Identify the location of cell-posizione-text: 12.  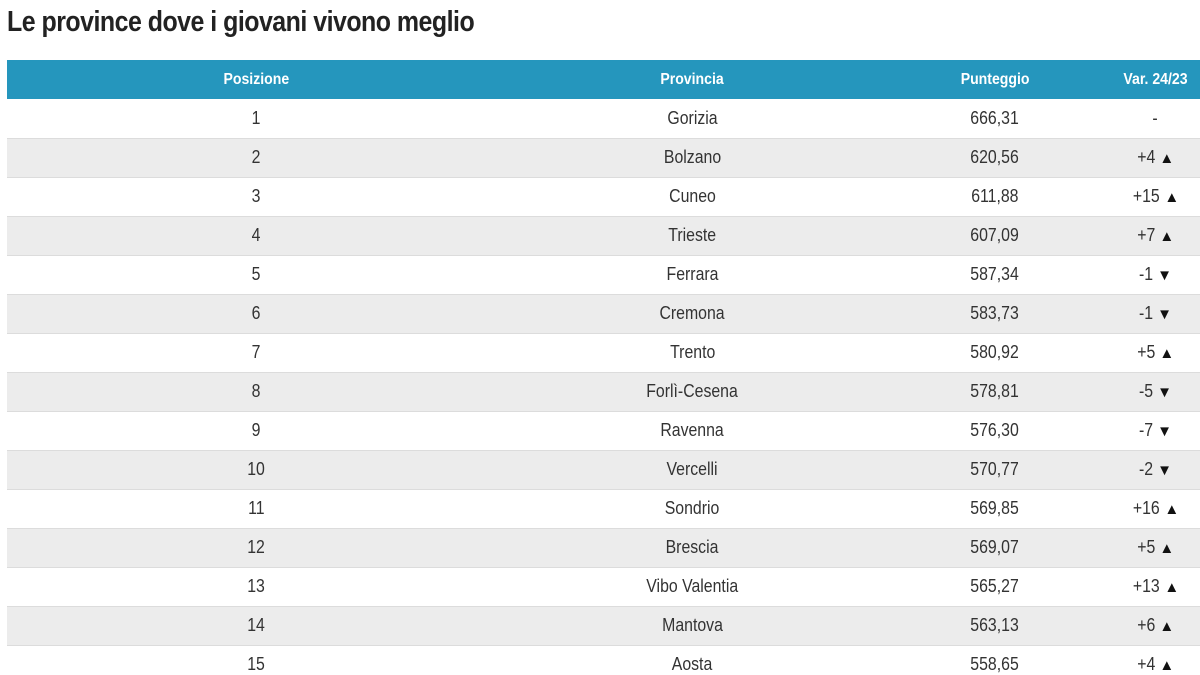
(256, 547).